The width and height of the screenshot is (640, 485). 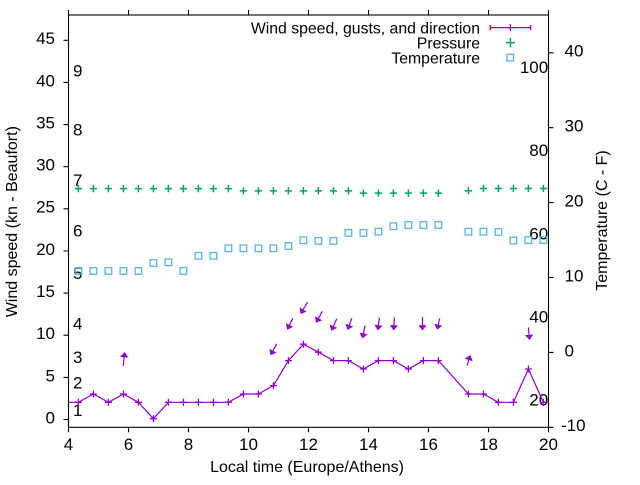 What do you see at coordinates (308, 444) in the screenshot?
I see `svg-text: 12` at bounding box center [308, 444].